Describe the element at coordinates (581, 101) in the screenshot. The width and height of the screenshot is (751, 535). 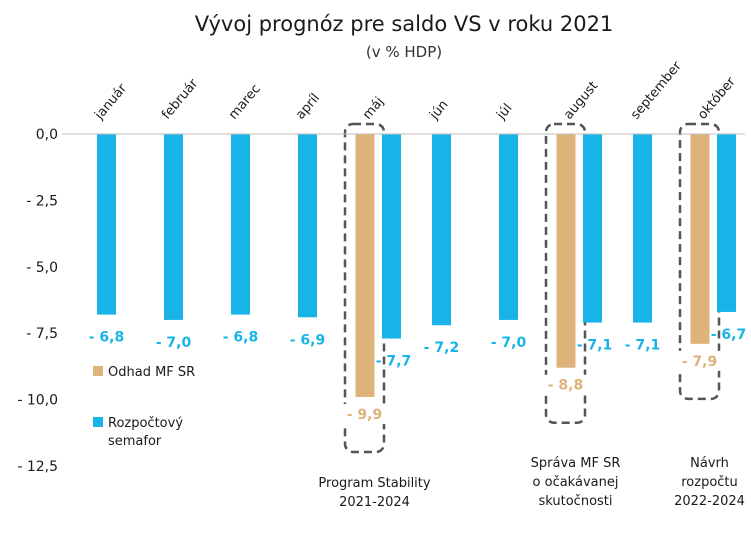
I see `x-tick-label: august` at that location.